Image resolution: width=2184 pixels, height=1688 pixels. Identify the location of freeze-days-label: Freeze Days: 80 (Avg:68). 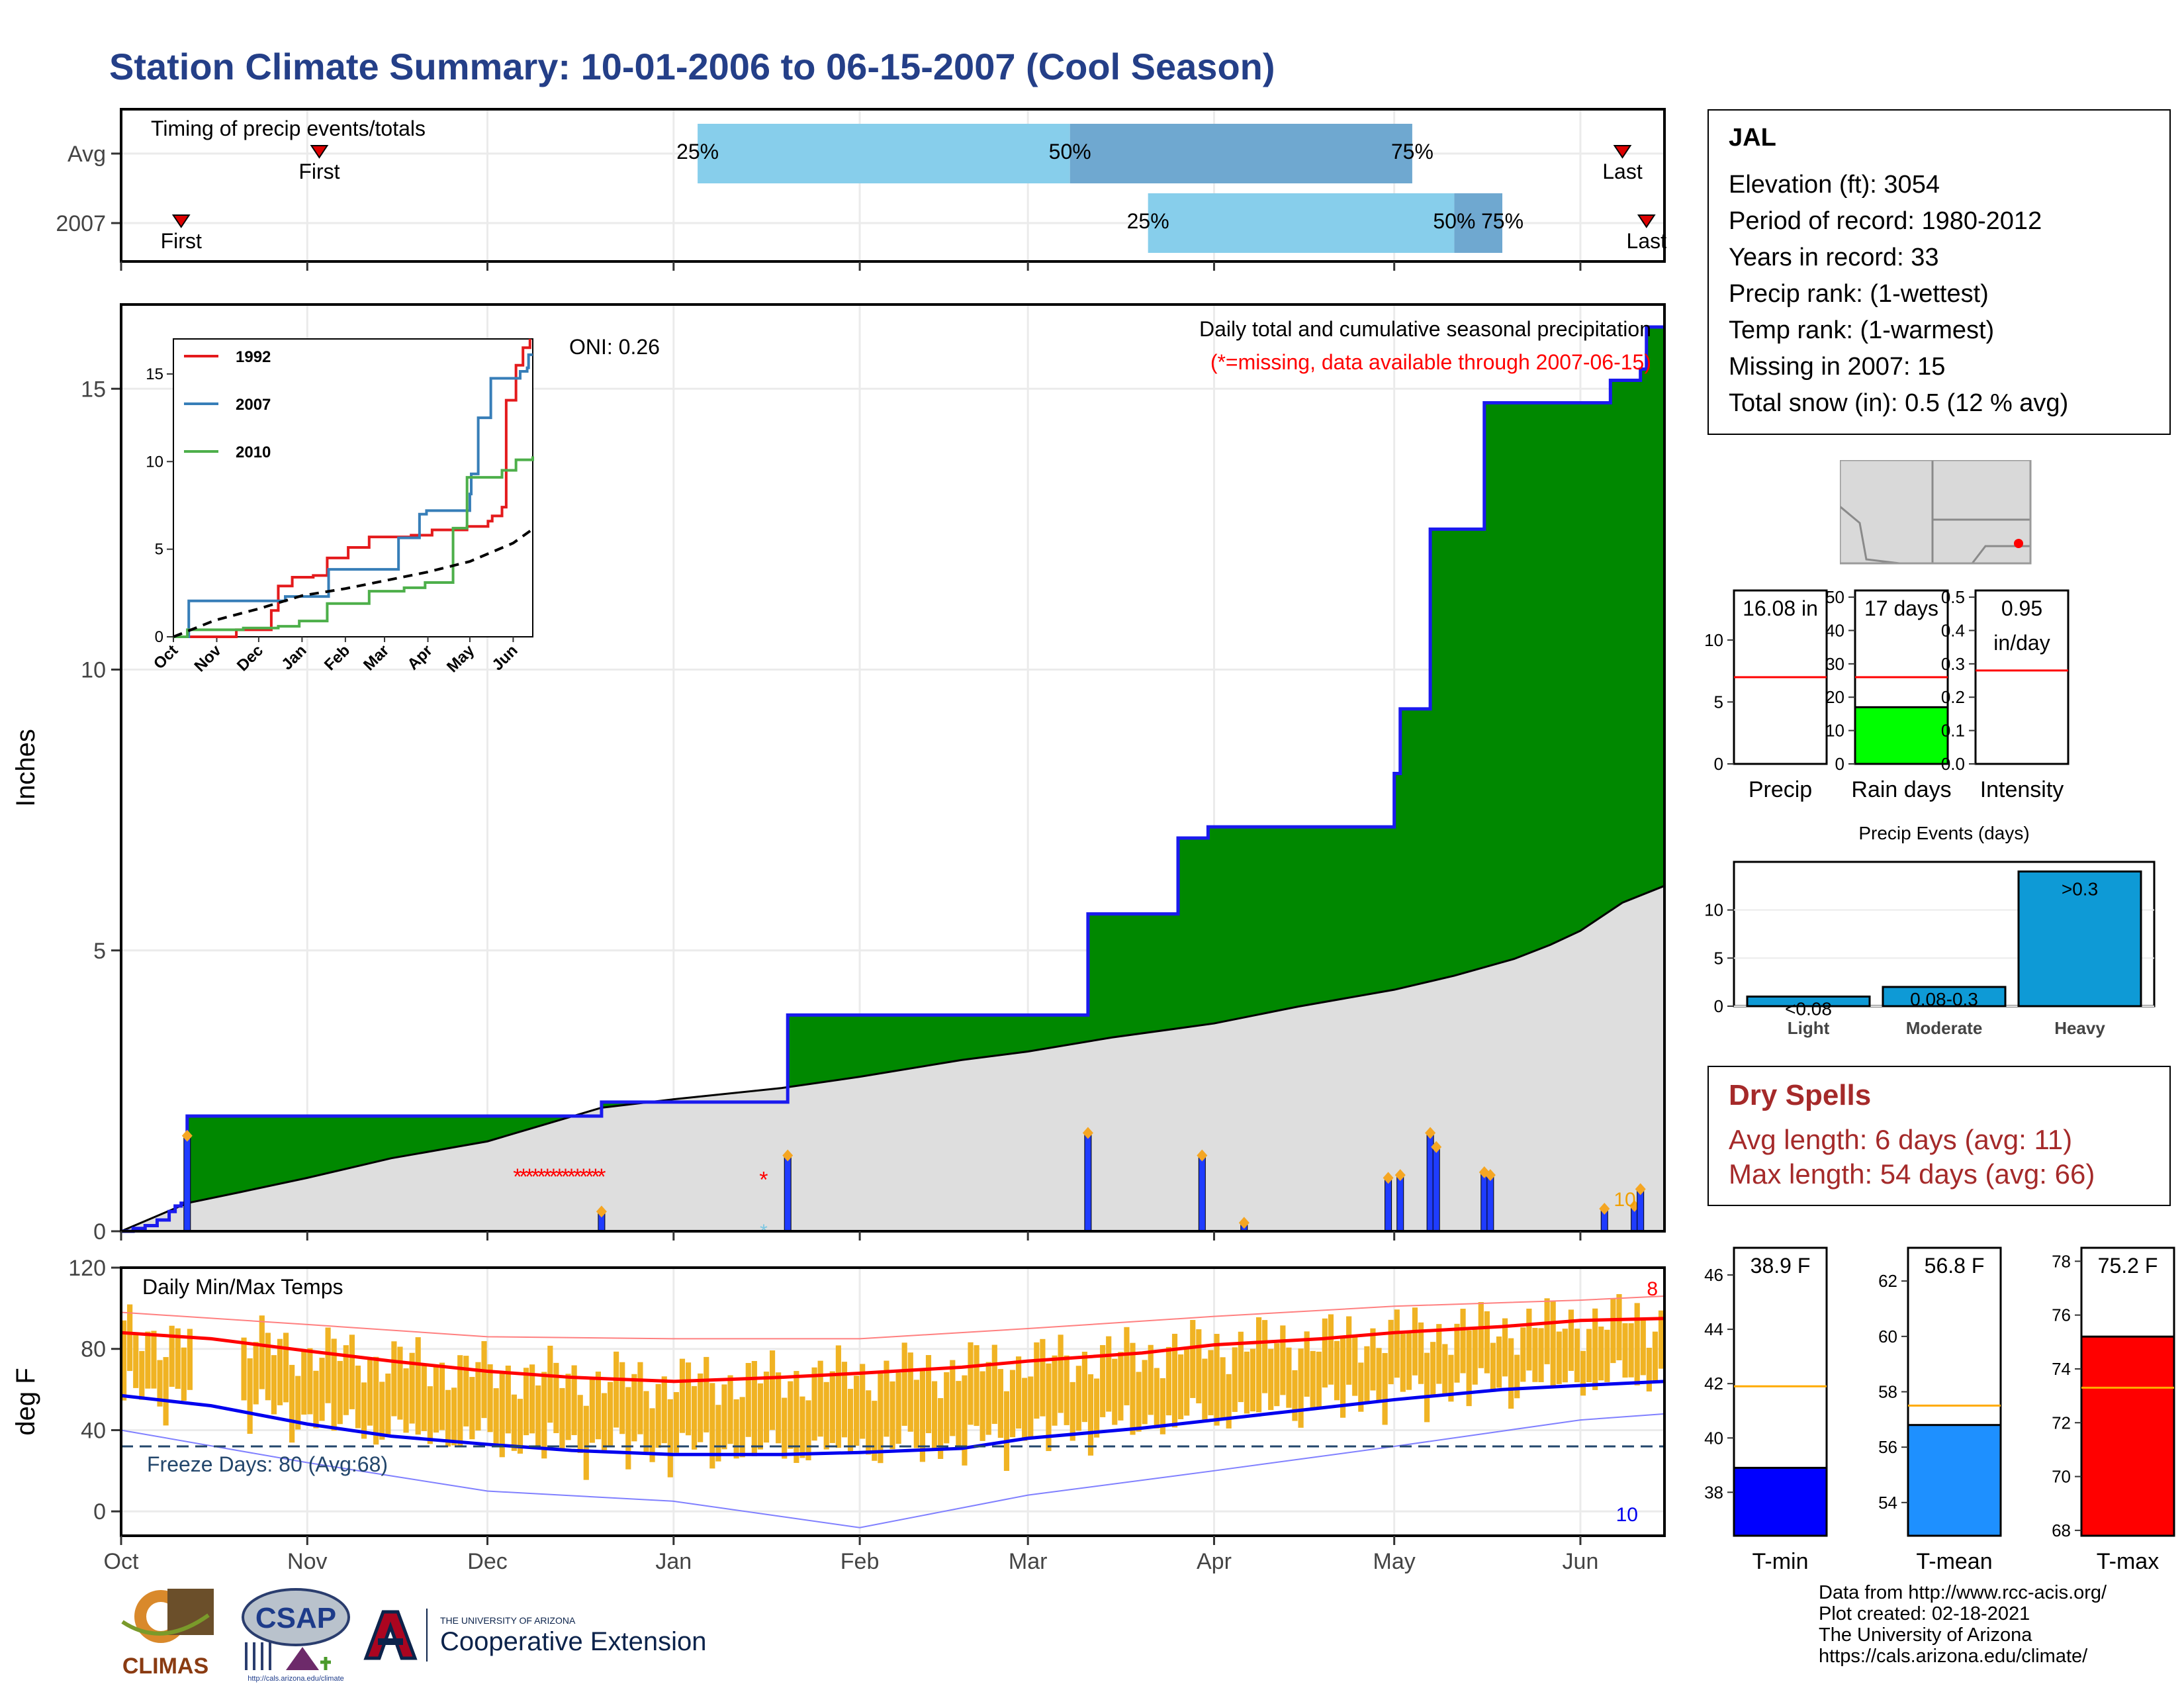
(267, 1464).